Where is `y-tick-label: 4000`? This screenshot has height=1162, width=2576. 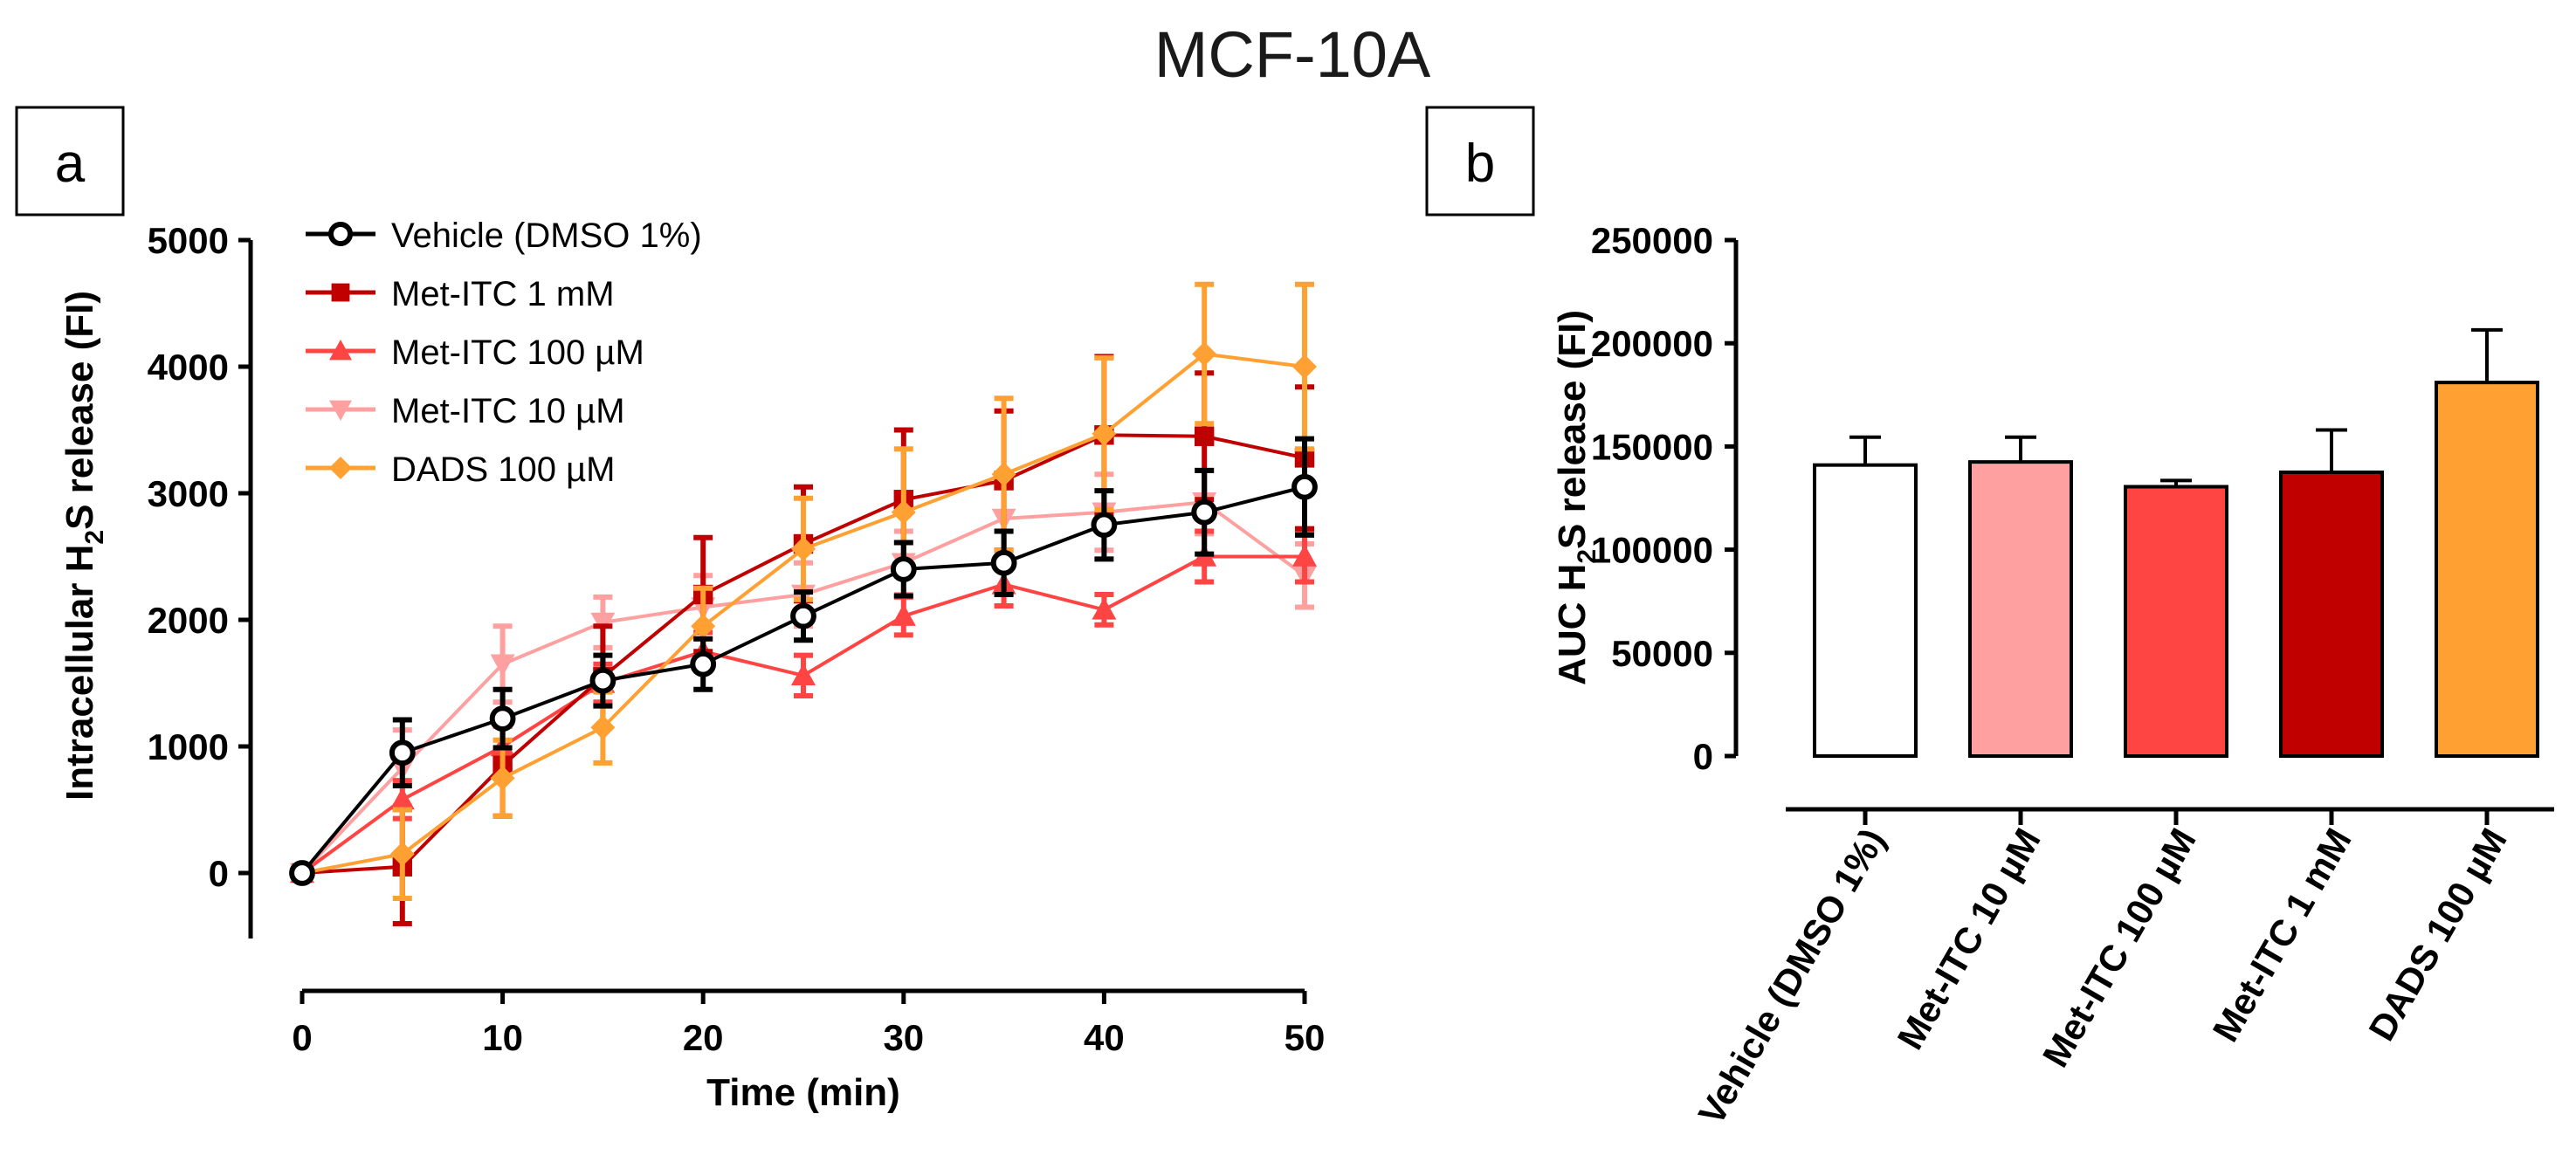 y-tick-label: 4000 is located at coordinates (188, 368).